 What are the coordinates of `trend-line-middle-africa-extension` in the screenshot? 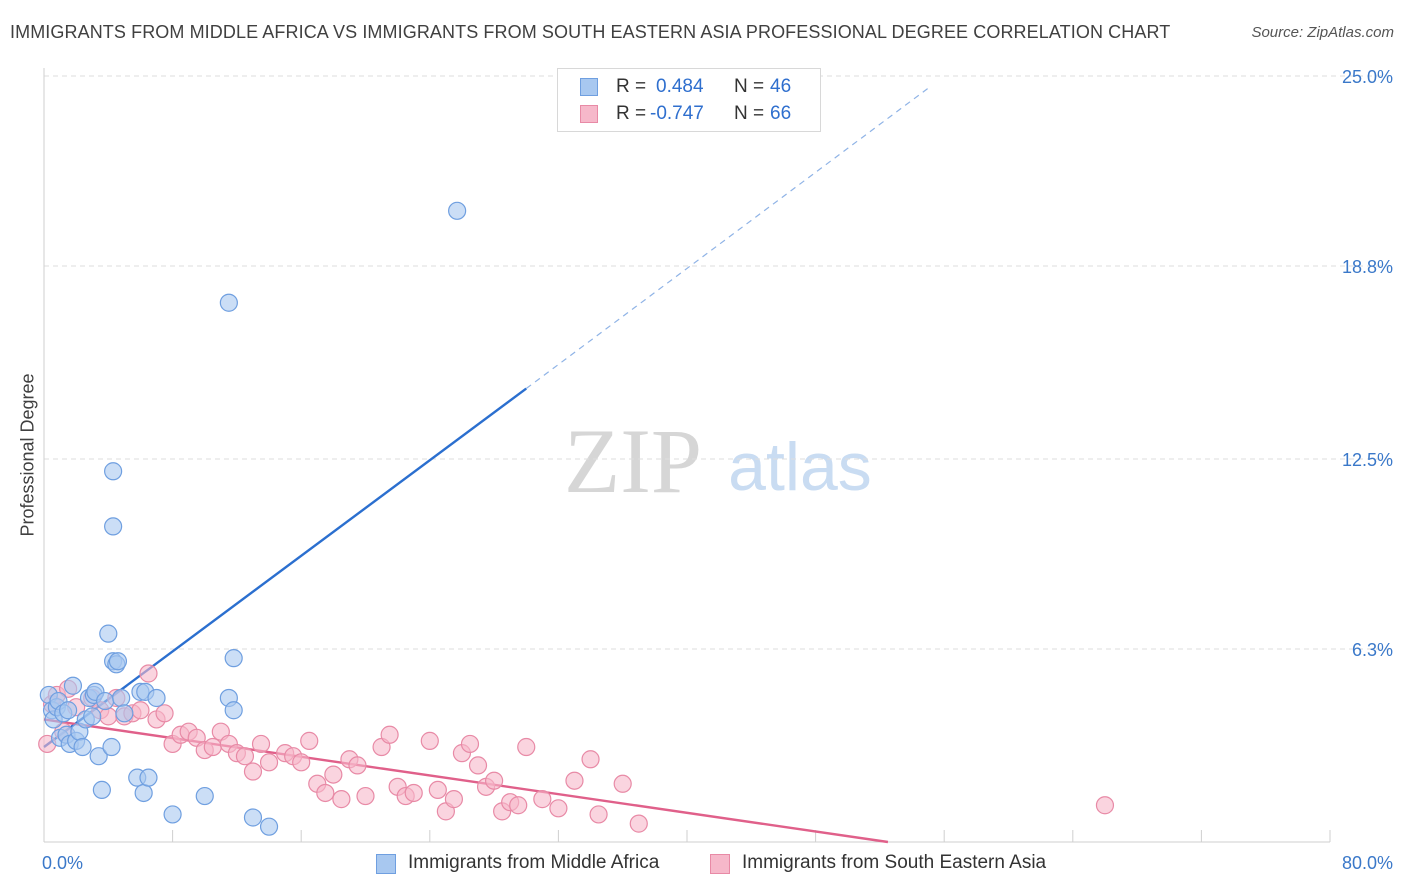 It's located at (727, 238).